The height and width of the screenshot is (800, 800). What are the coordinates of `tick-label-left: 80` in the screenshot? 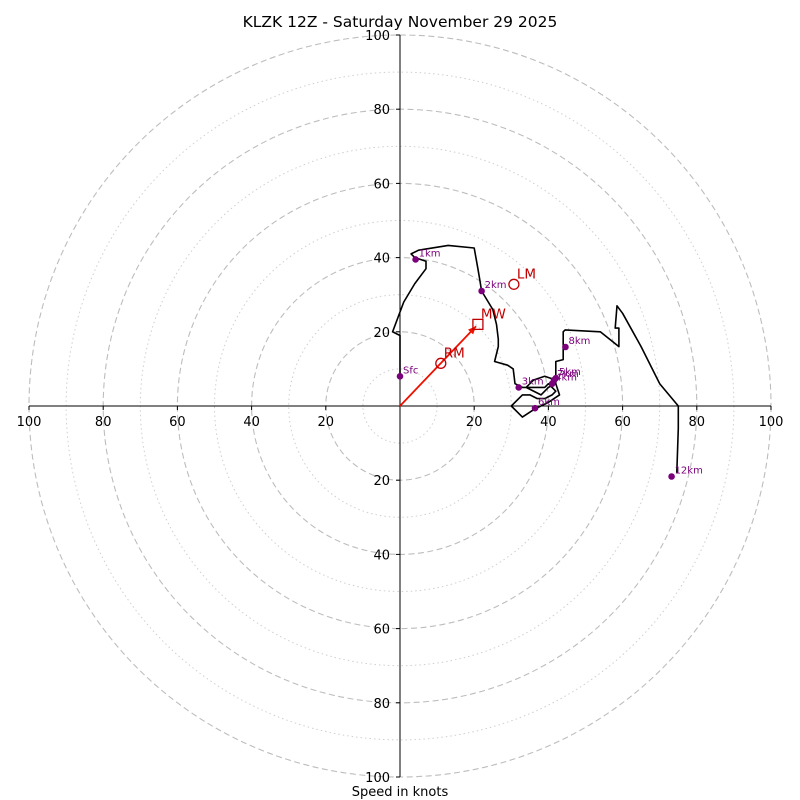 It's located at (103, 422).